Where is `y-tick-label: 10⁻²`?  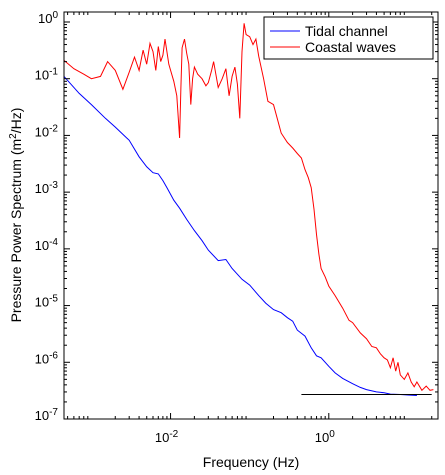
y-tick-label: 10⁻² is located at coordinates (47, 131).